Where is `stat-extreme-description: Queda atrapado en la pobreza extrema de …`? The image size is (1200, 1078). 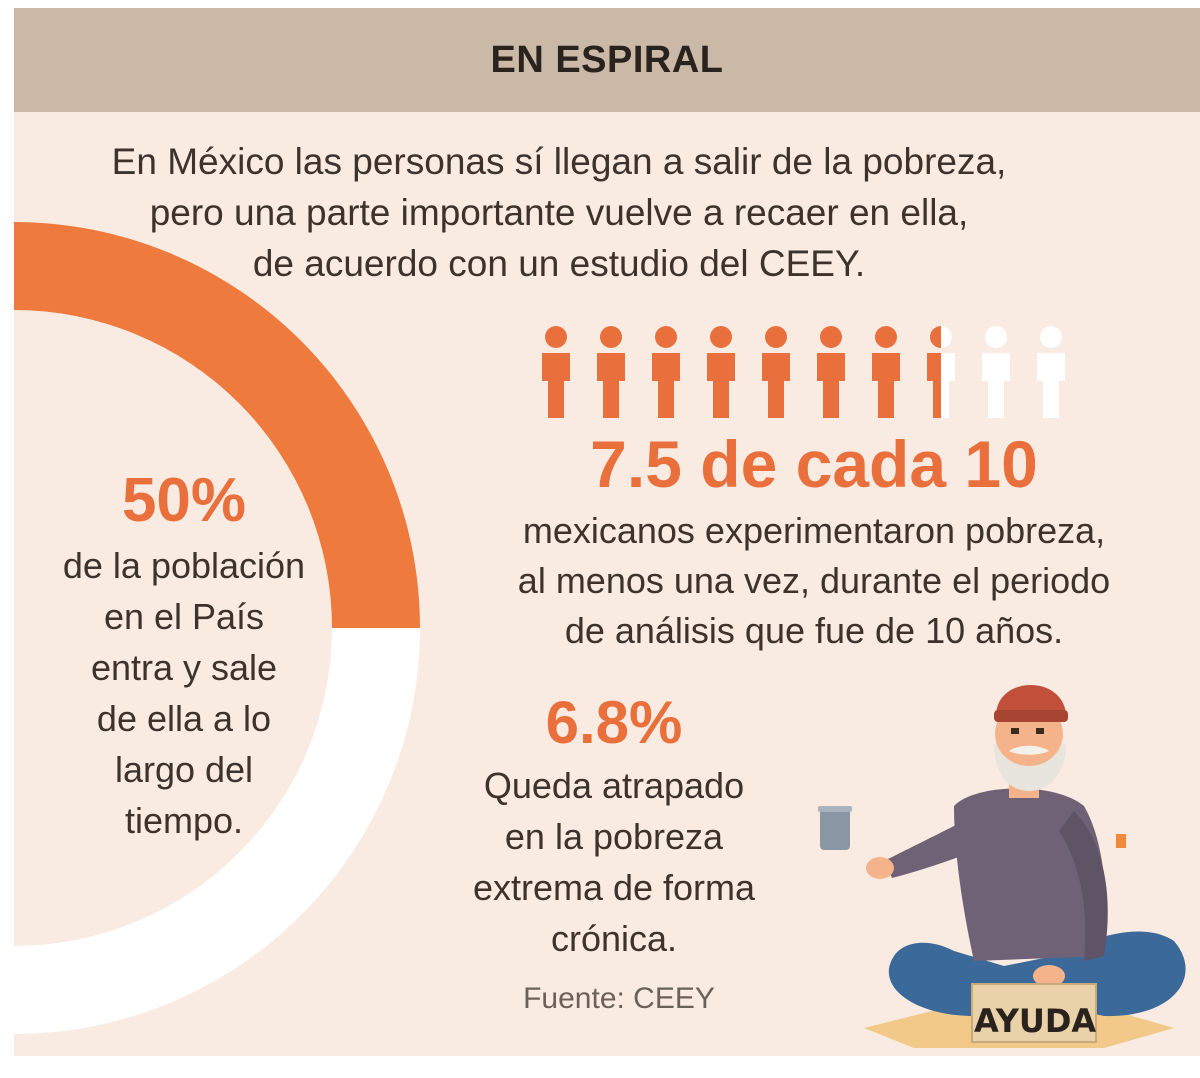 stat-extreme-description: Queda atrapado en la pobreza extrema de … is located at coordinates (614, 862).